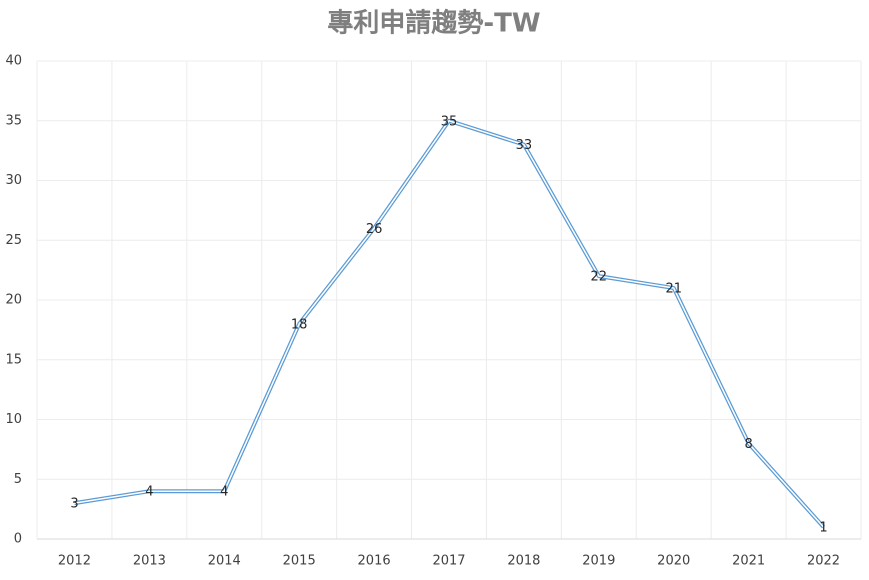 The width and height of the screenshot is (869, 580). Describe the element at coordinates (299, 324) in the screenshot. I see `data-label: 18` at that location.